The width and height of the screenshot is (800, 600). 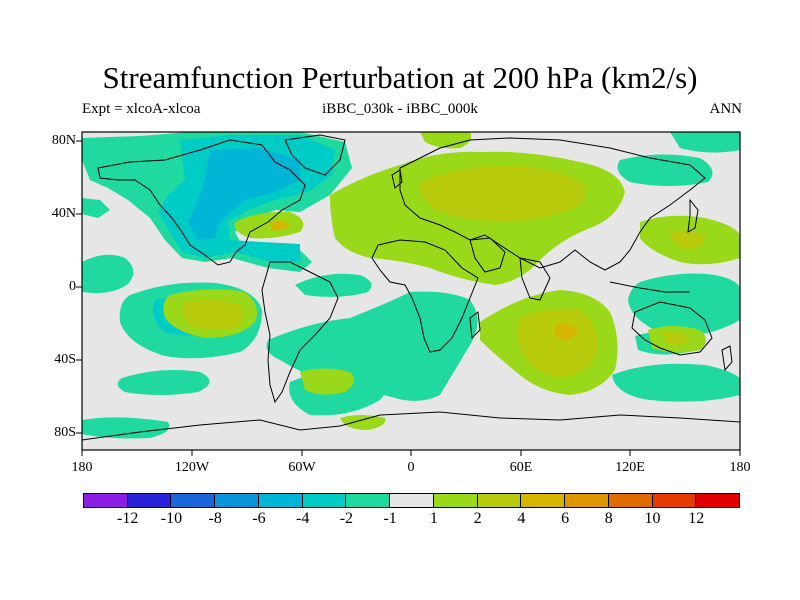 What do you see at coordinates (63, 140) in the screenshot?
I see `y-tick-label: 80N` at bounding box center [63, 140].